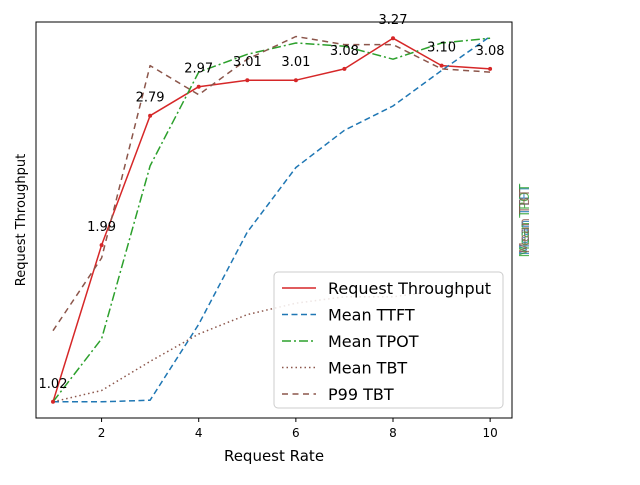 The image size is (640, 485). I want to click on data-label: 3.27, so click(393, 20).